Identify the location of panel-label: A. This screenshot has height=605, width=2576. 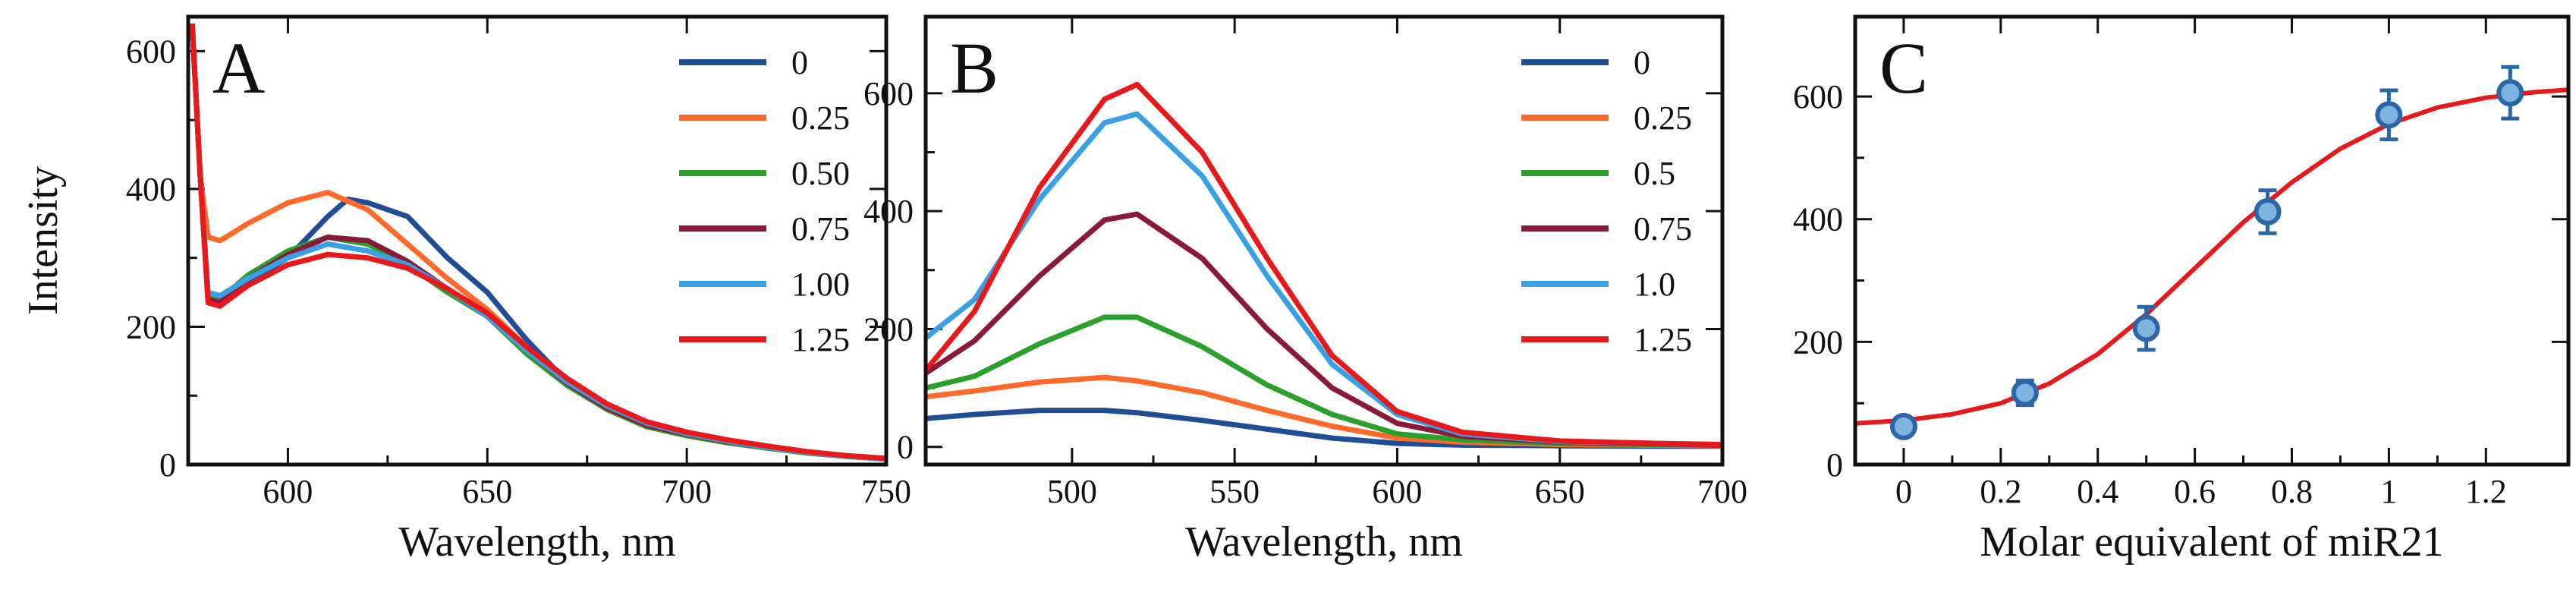
(238, 68).